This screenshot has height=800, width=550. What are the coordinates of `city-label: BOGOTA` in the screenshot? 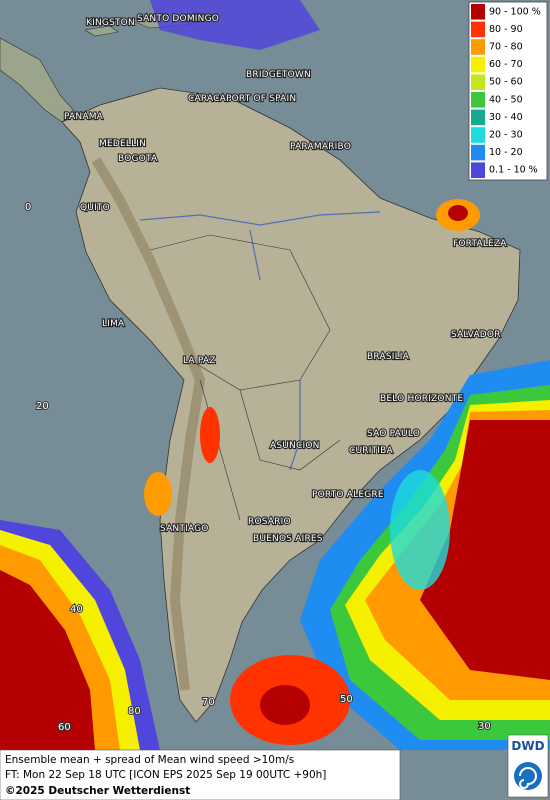 It's located at (138, 159).